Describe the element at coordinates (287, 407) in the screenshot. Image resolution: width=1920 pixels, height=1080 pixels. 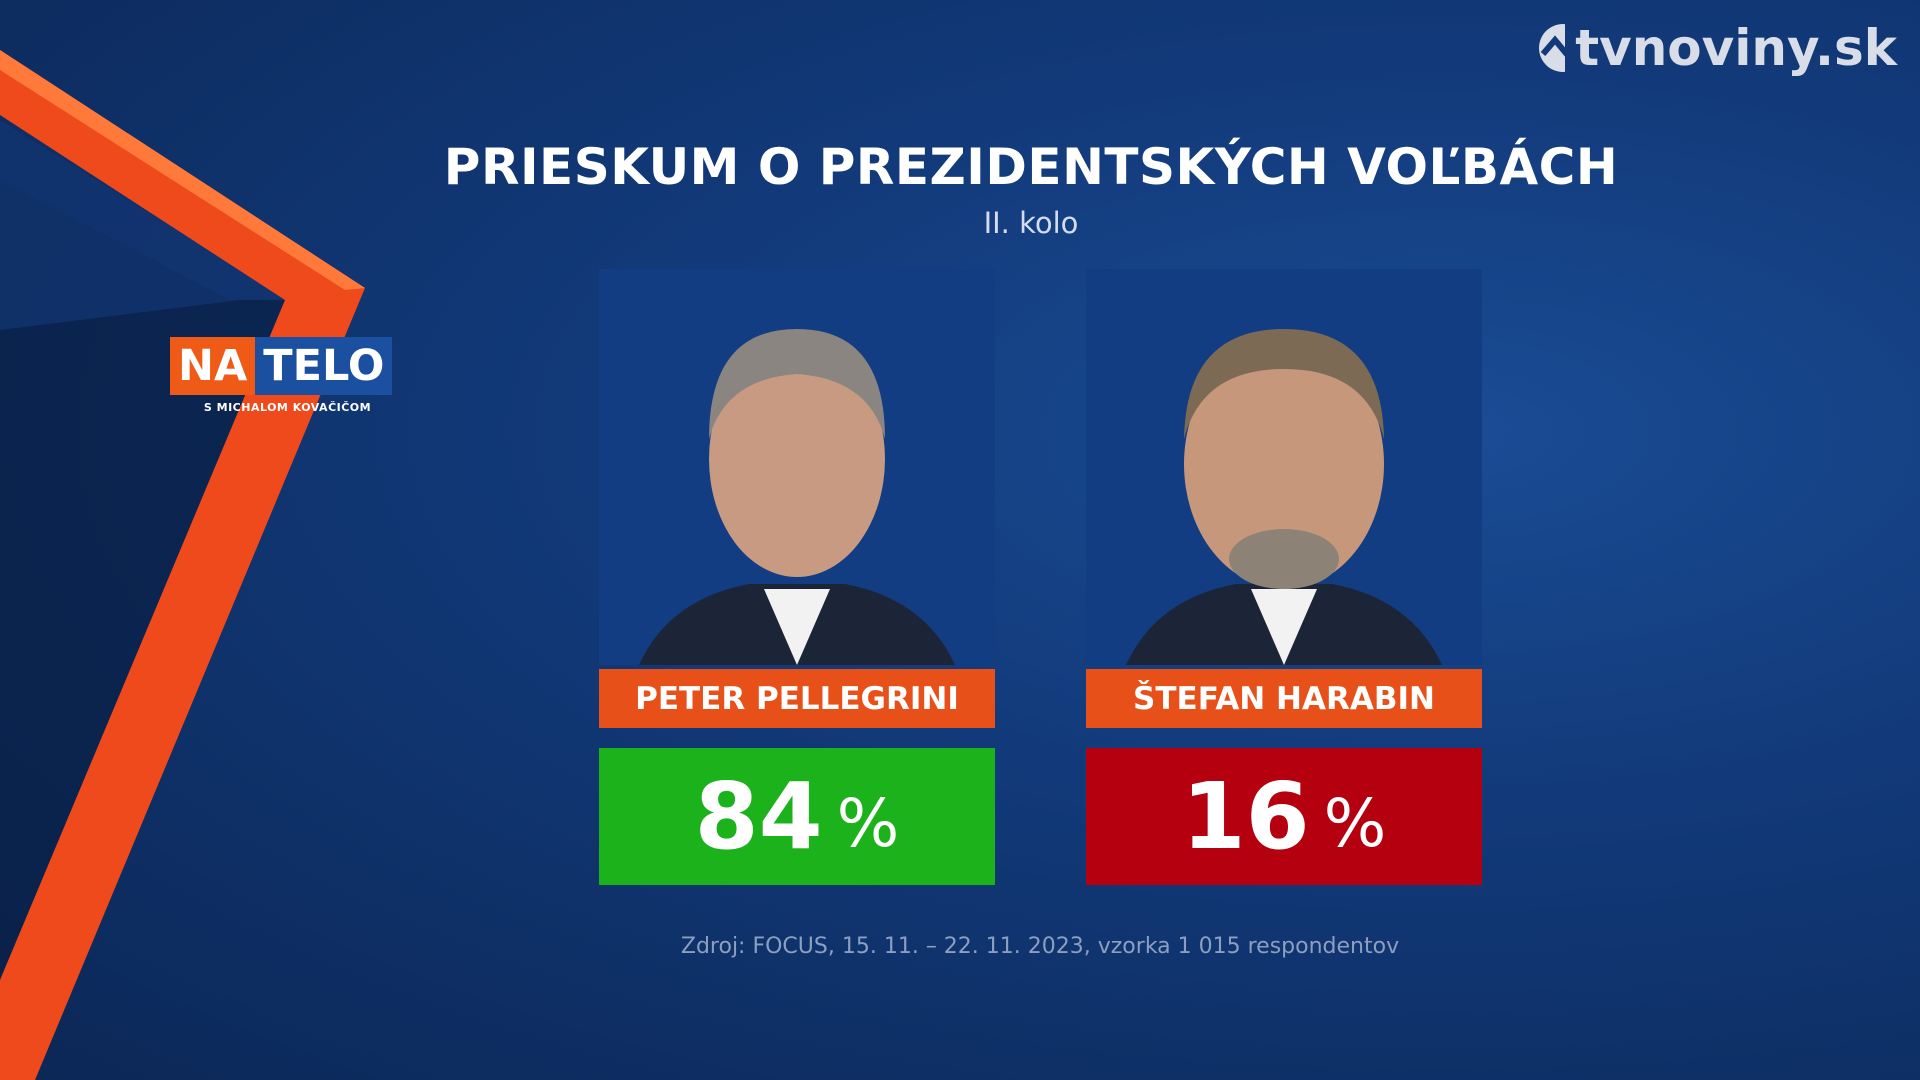
I see `show-tagline: S MICHALOM KOVAČIČOM` at that location.